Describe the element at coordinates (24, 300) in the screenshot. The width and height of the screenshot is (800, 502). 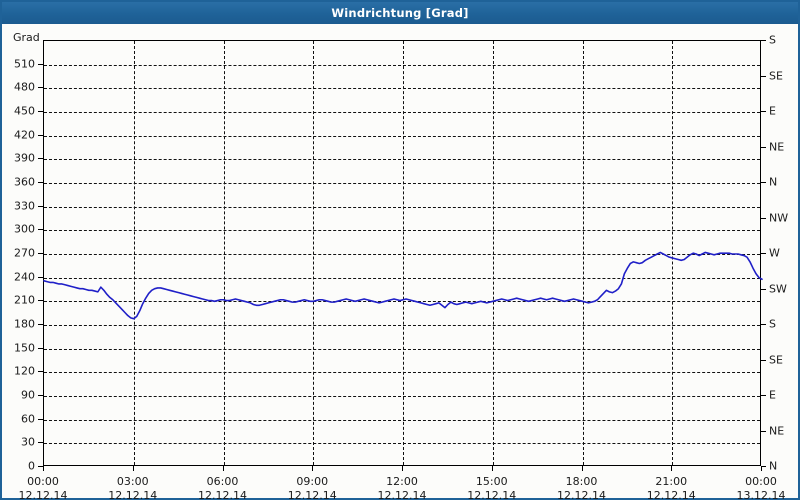
I see `y-tick-label: 210` at that location.